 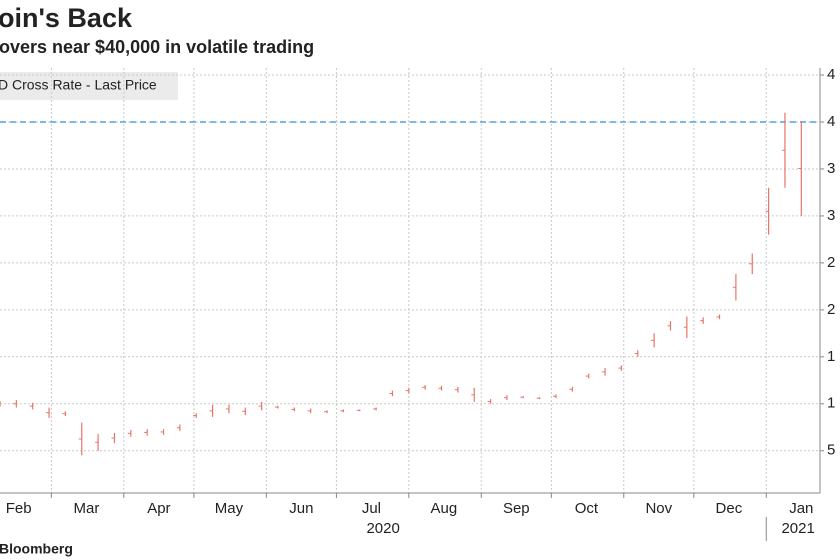 I want to click on x-tick-label: Dec, so click(x=729, y=508).